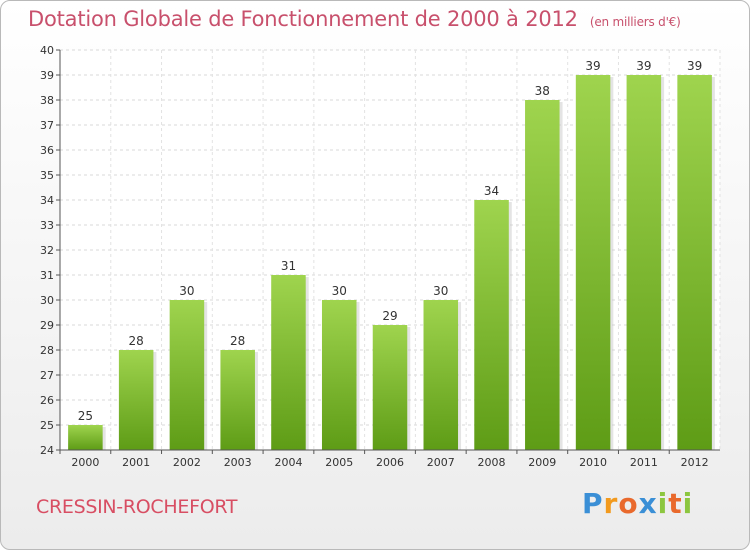  Describe the element at coordinates (441, 462) in the screenshot. I see `x-tick-label: 2007` at that location.